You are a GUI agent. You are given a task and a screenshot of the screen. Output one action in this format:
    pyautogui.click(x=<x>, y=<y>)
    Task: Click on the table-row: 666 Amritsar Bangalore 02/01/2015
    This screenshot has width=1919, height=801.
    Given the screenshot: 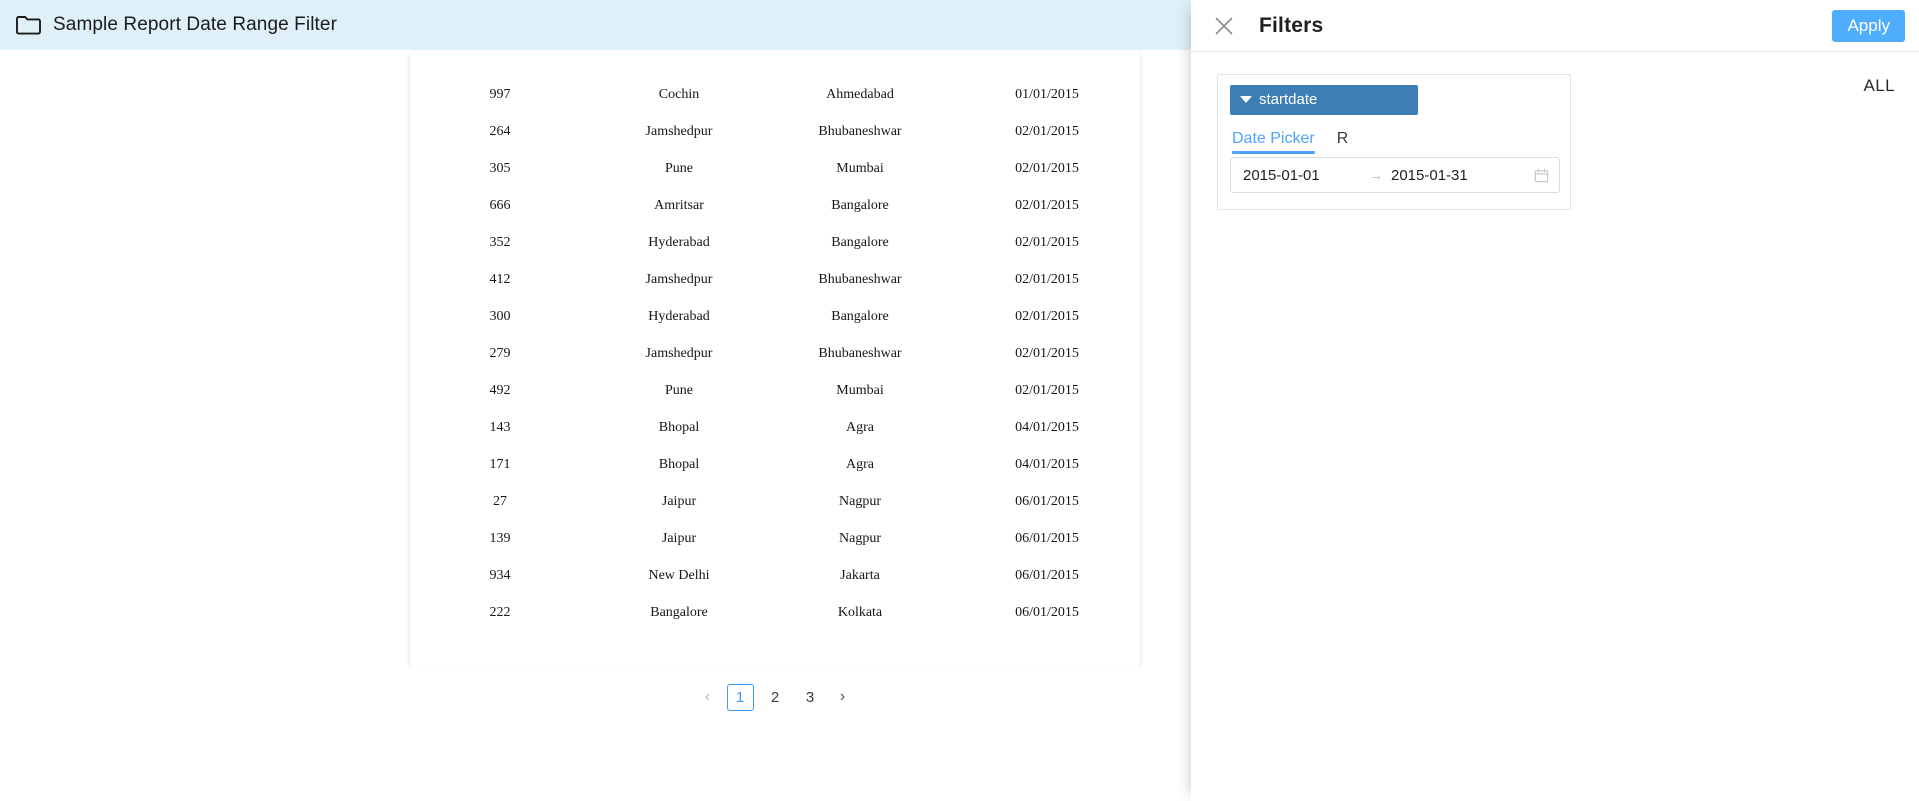 What is the action you would take?
    pyautogui.click(x=775, y=205)
    